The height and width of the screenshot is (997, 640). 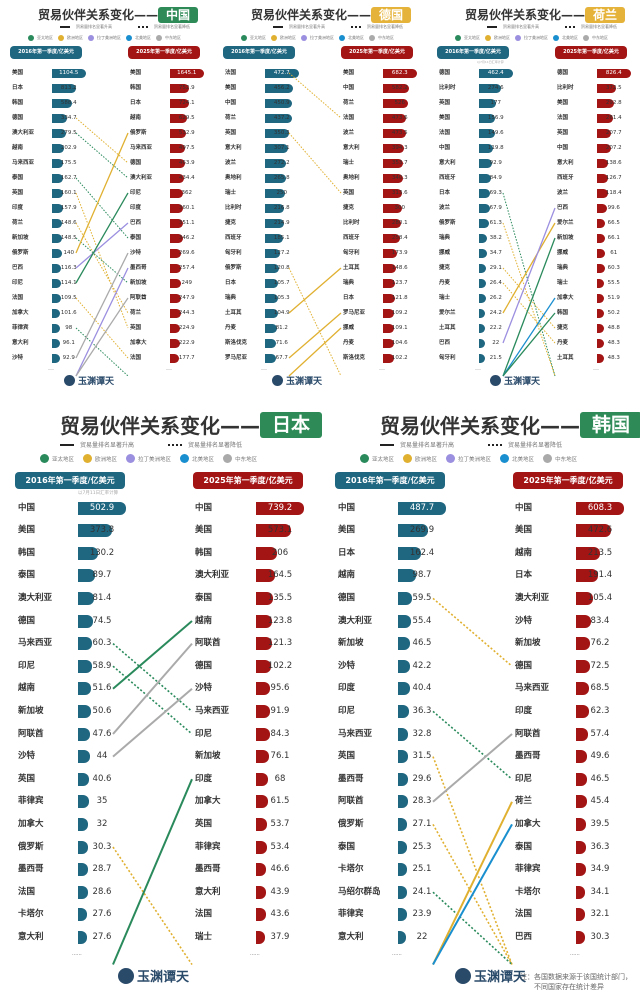 What do you see at coordinates (600, 869) in the screenshot?
I see `trade-value: 34.9` at bounding box center [600, 869].